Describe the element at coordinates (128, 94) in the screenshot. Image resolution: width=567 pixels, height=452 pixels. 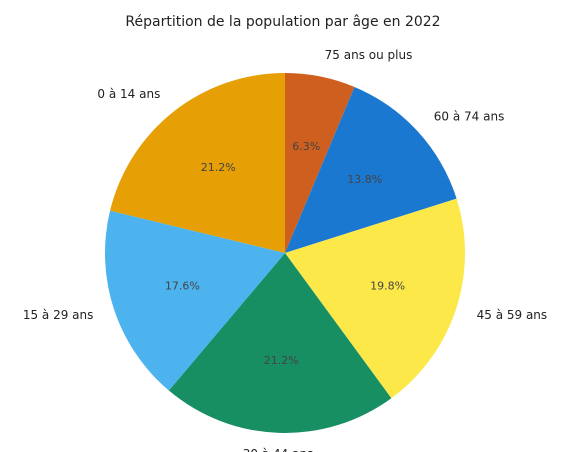
I see `slice-label: 0 à 14 ans` at that location.